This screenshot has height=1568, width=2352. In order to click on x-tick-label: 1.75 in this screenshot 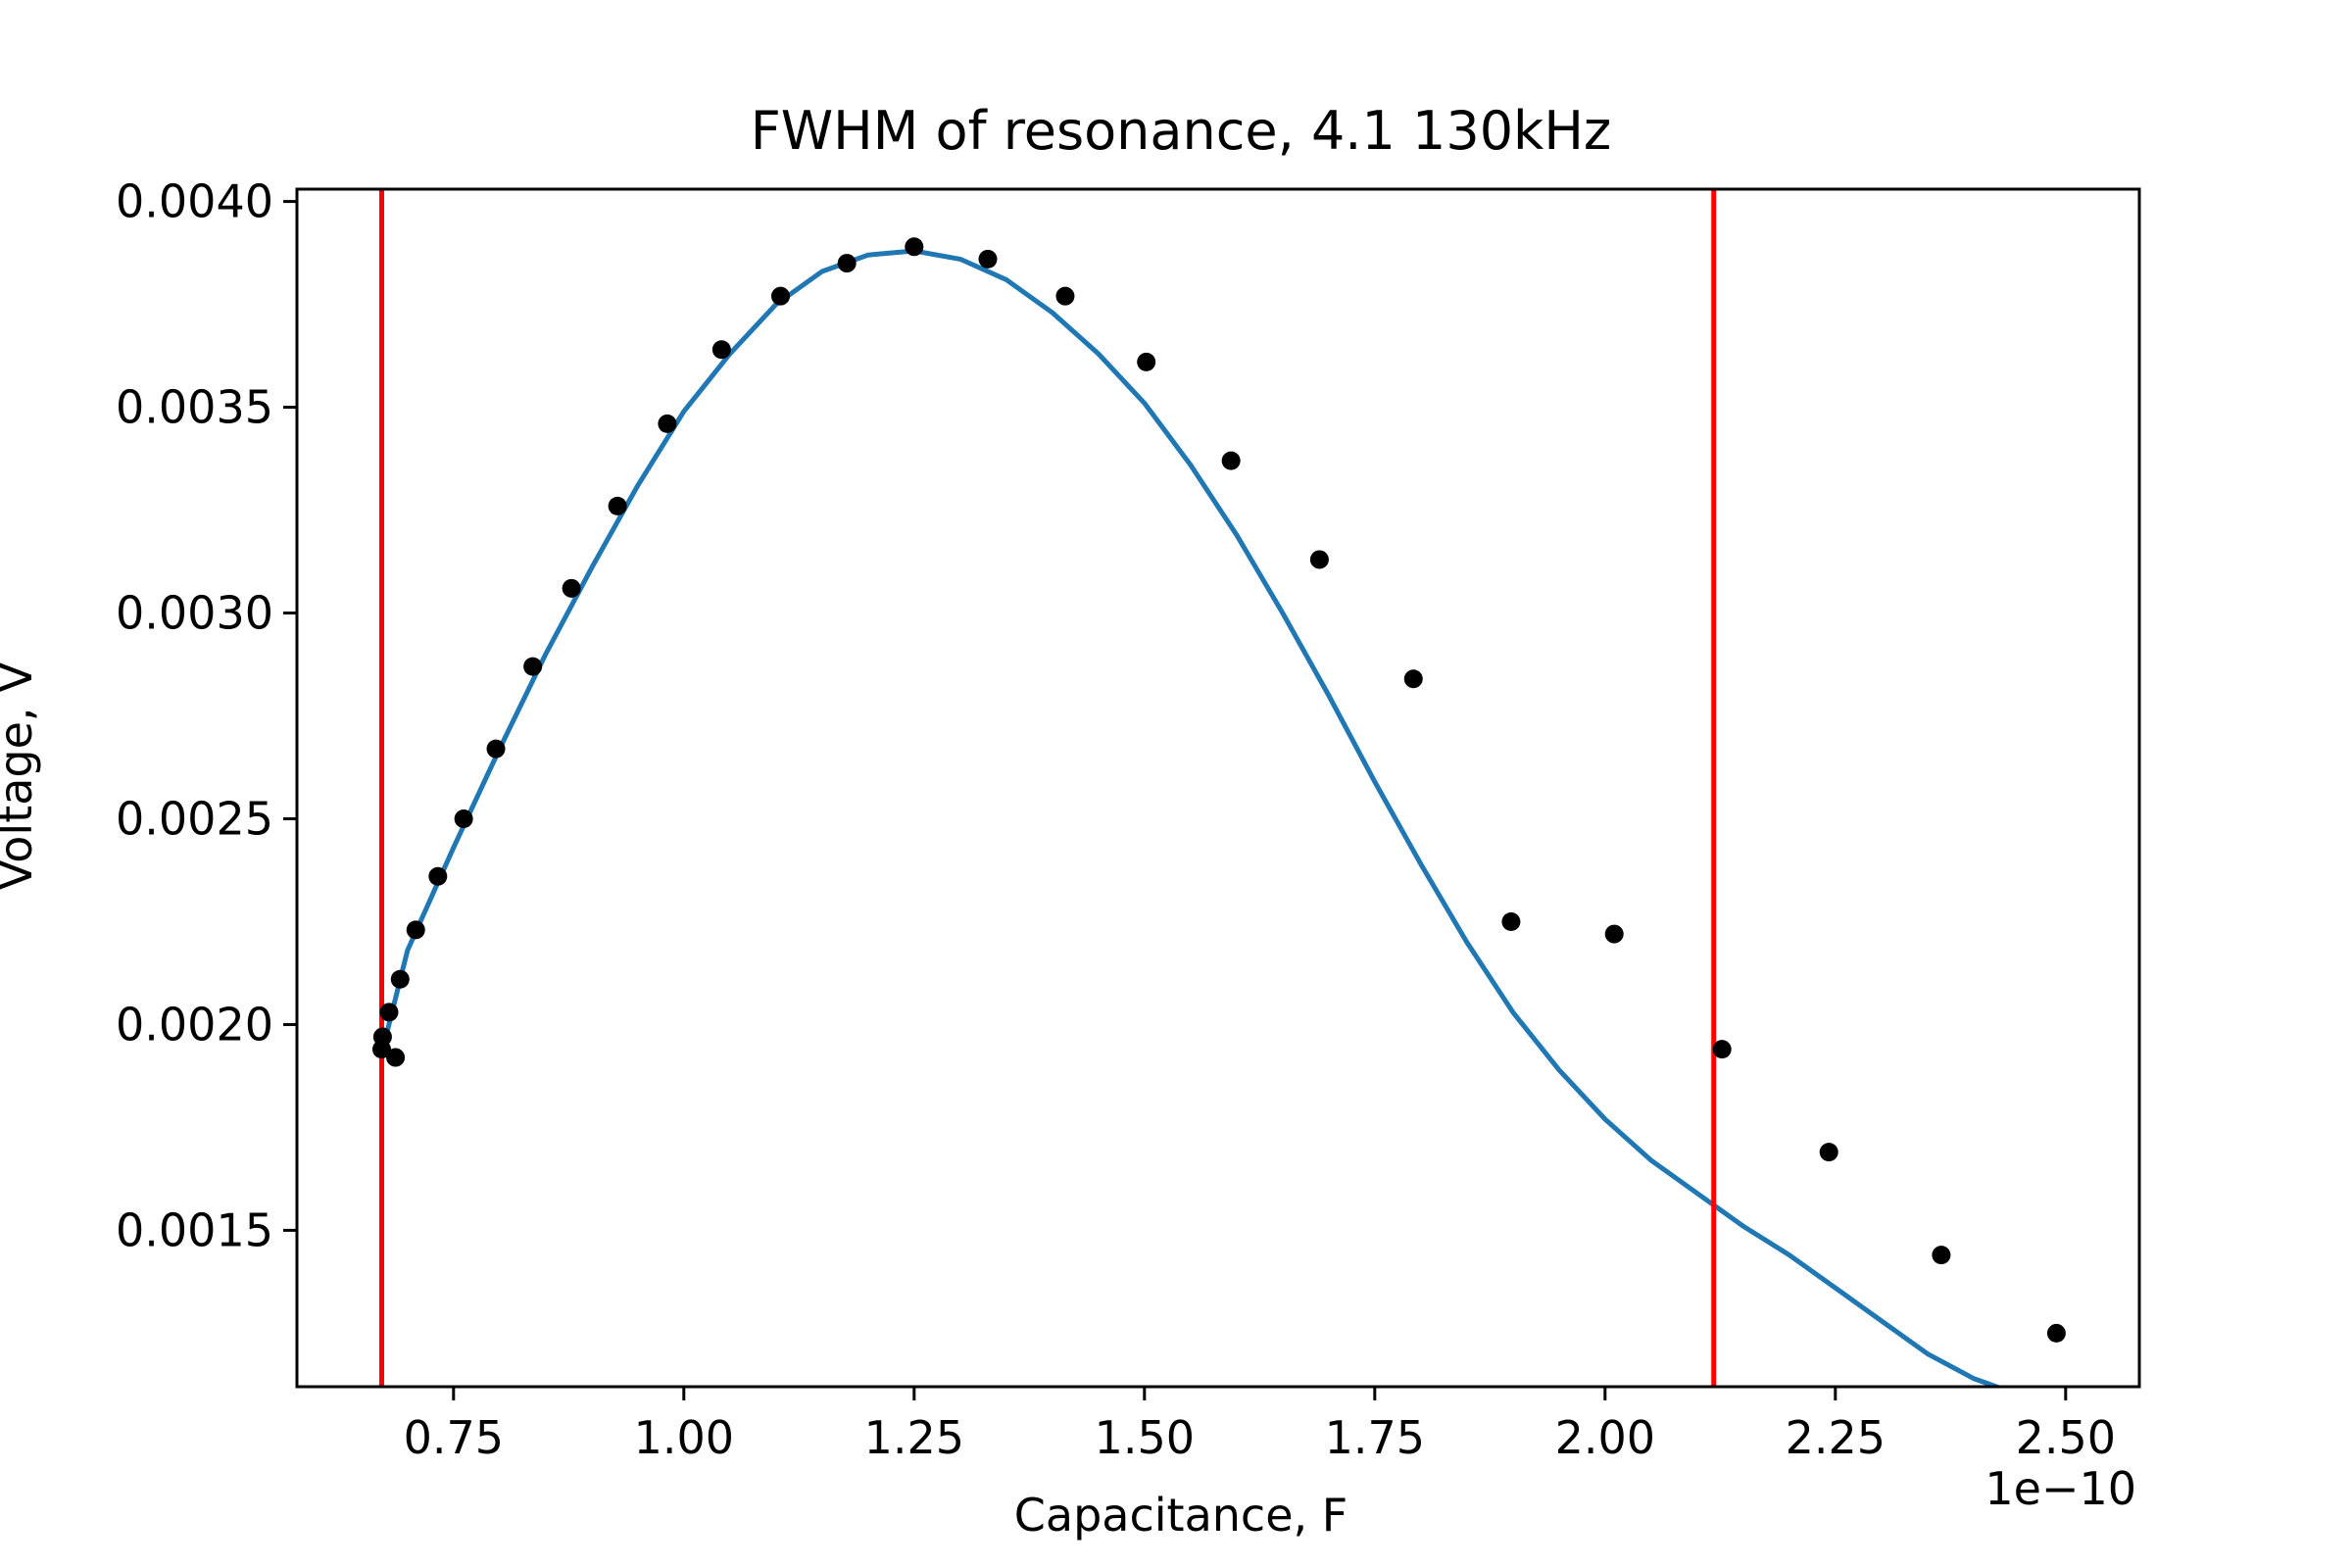, I will do `click(1375, 1437)`.